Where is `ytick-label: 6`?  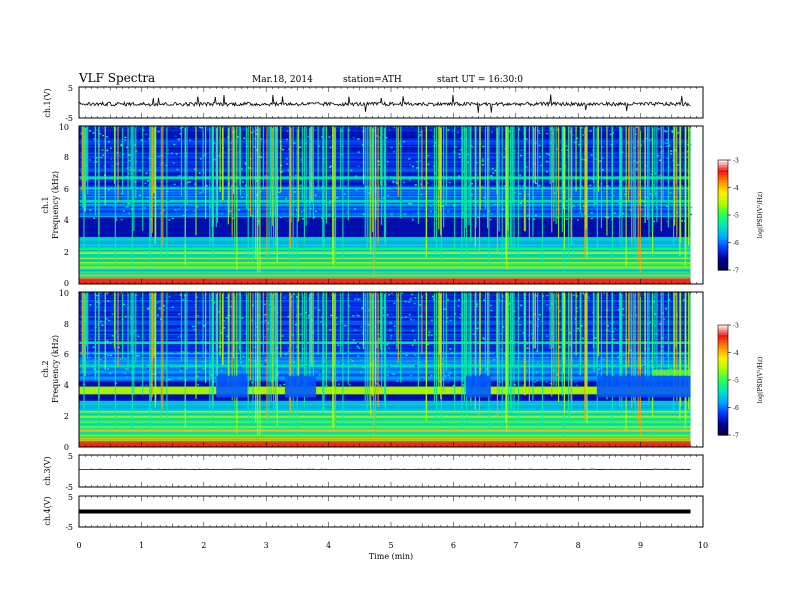
ytick-label: 6 is located at coordinates (66, 354).